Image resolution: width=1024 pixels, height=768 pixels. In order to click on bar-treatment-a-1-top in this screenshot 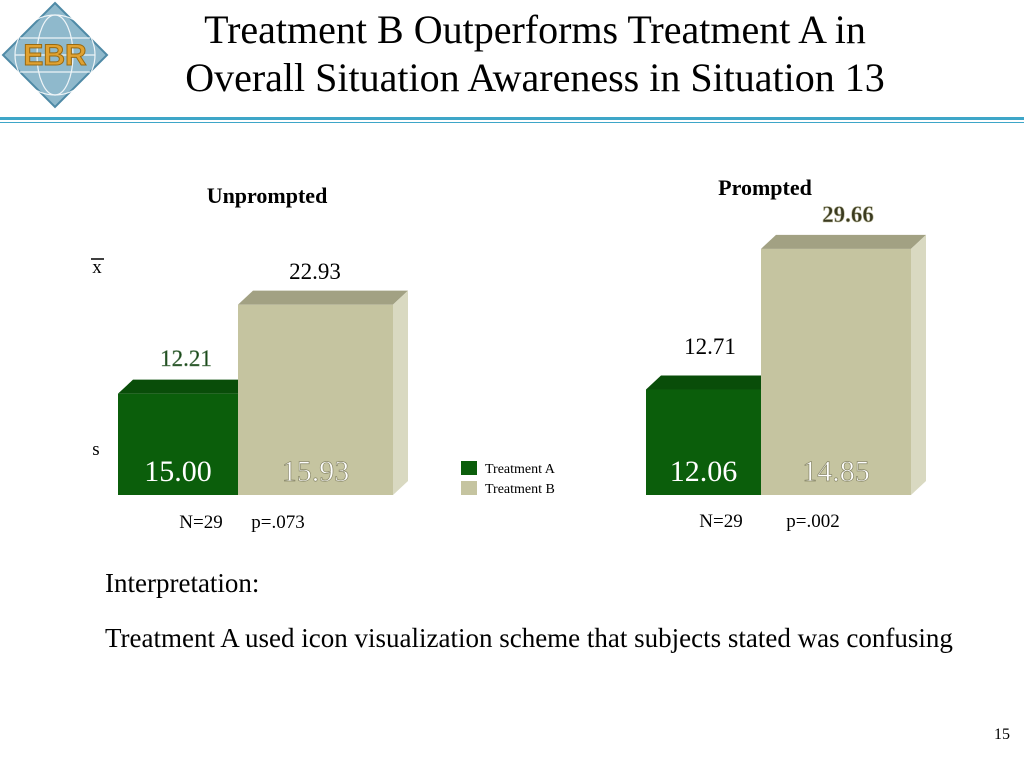, I will do `click(185, 386)`.